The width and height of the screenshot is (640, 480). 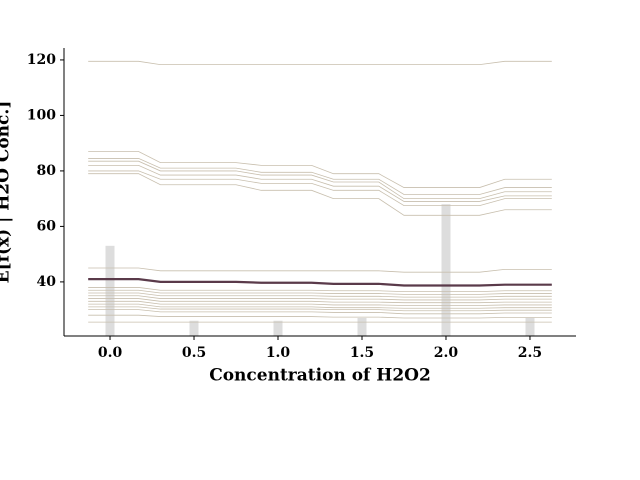 I want to click on y-tick-label: 60, so click(x=47, y=226).